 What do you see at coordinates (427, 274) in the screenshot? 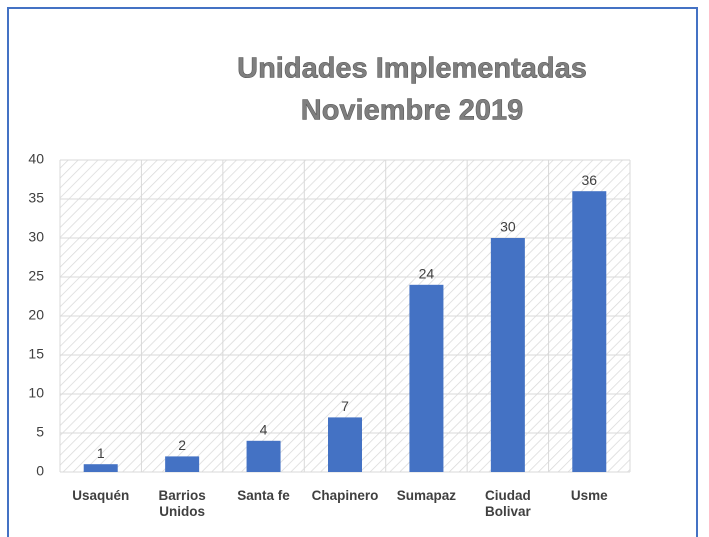
I see `value-label: 24` at bounding box center [427, 274].